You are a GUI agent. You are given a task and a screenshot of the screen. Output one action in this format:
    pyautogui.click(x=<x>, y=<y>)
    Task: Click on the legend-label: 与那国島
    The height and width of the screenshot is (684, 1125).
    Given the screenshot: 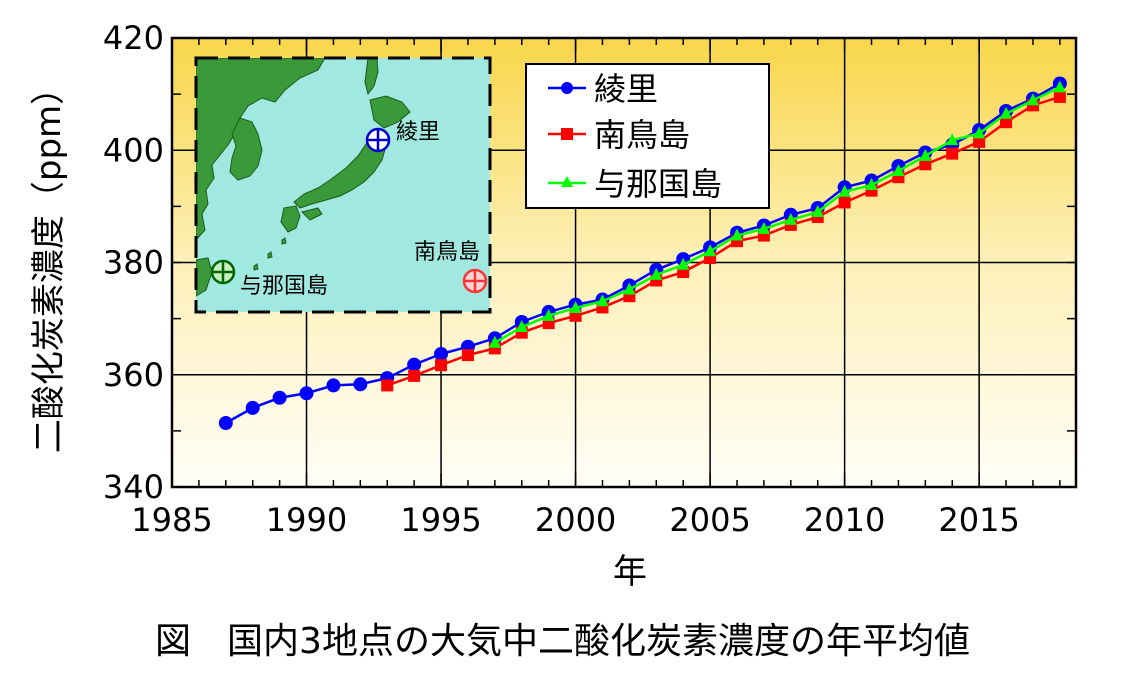 What is the action you would take?
    pyautogui.click(x=658, y=184)
    